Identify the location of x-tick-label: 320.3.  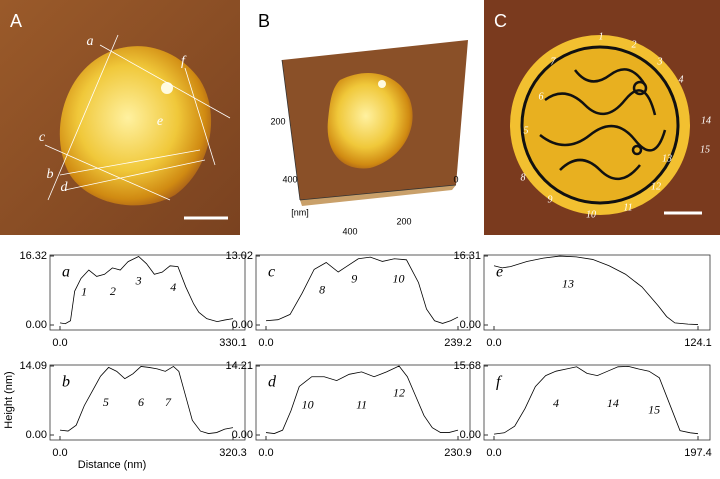
(233, 453).